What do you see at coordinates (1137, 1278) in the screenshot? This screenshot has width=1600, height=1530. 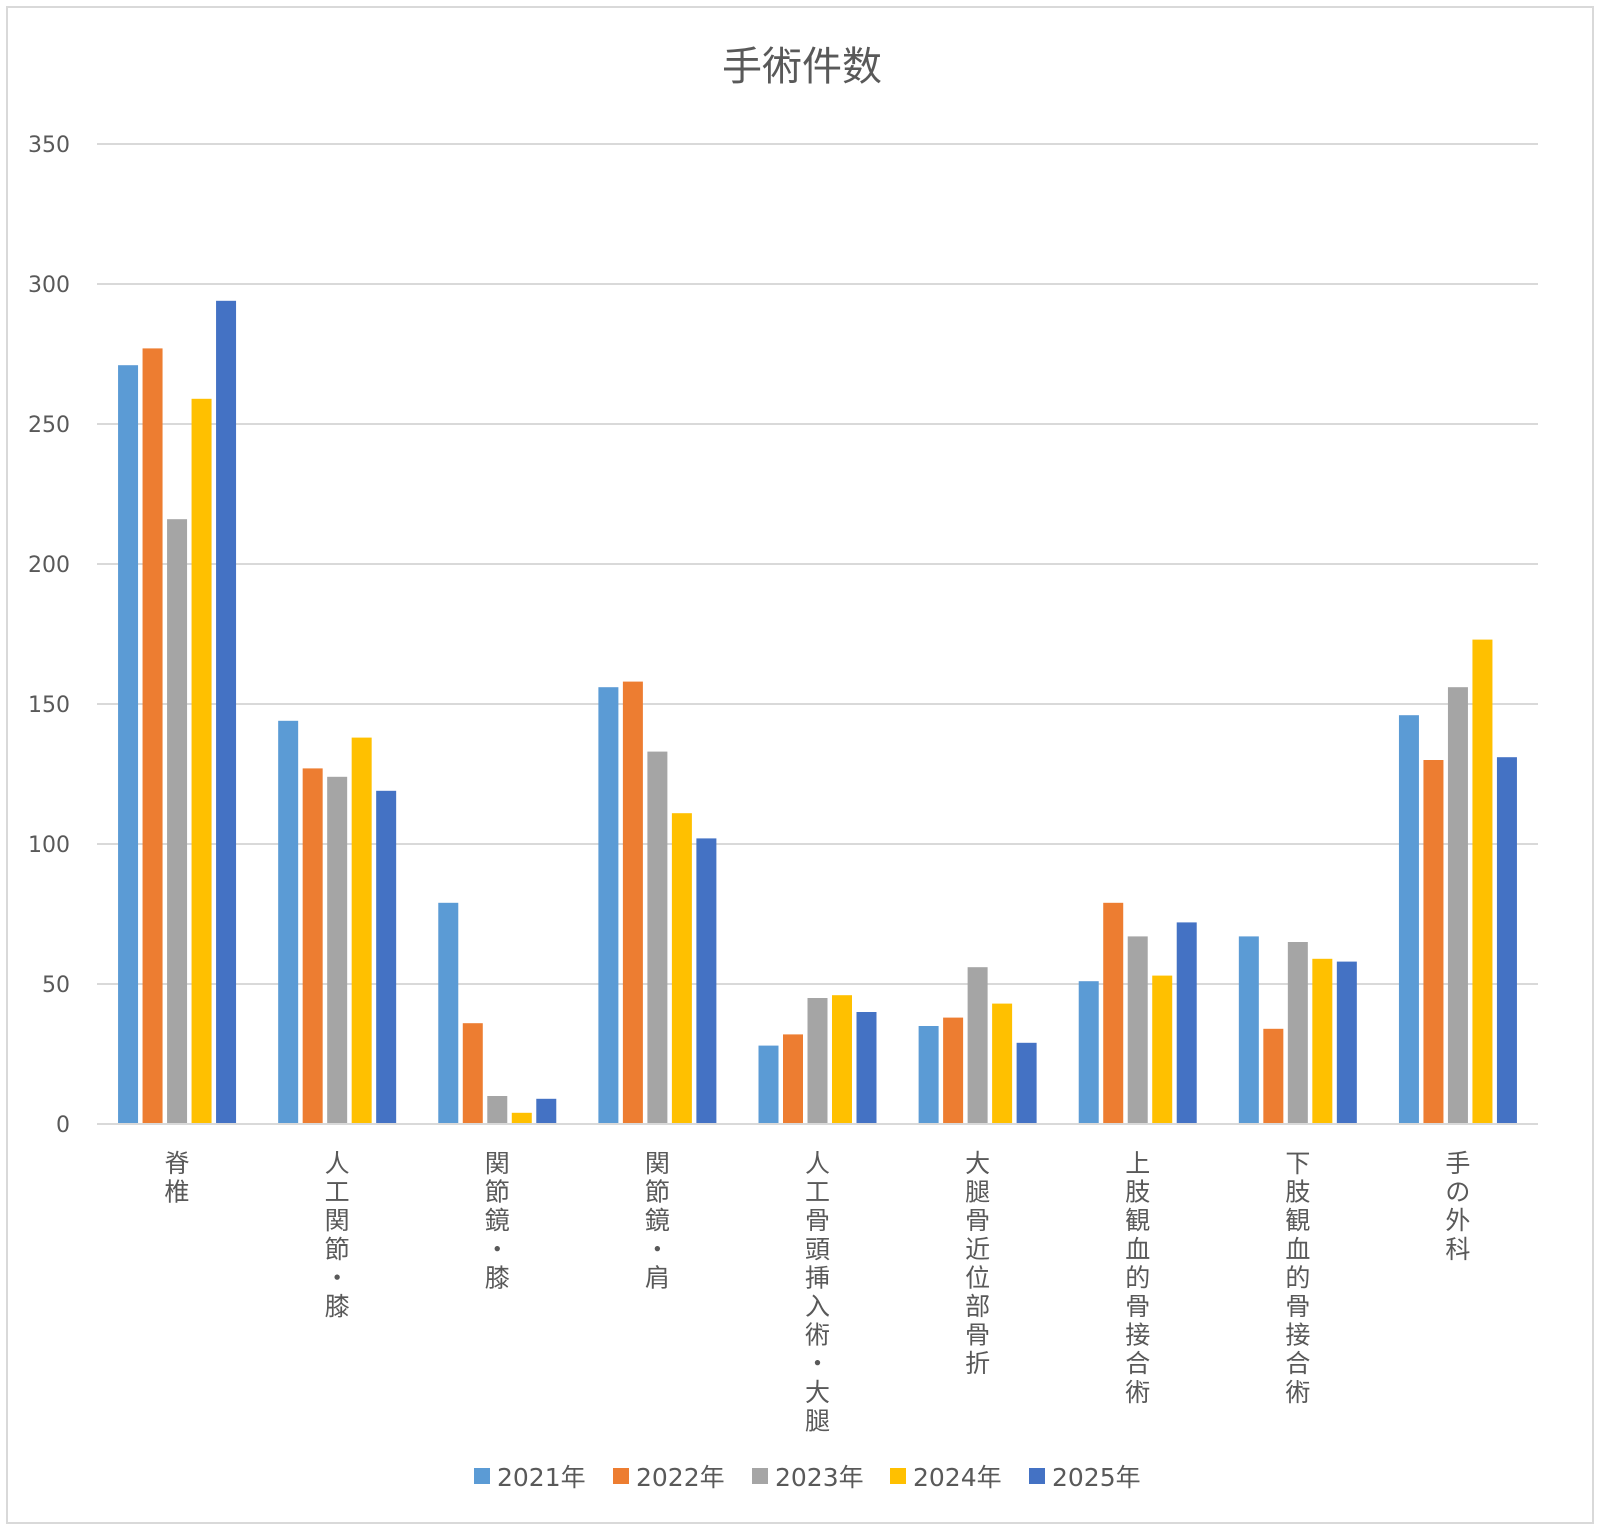 I see `category-label: 上肢観血的骨接合術` at bounding box center [1137, 1278].